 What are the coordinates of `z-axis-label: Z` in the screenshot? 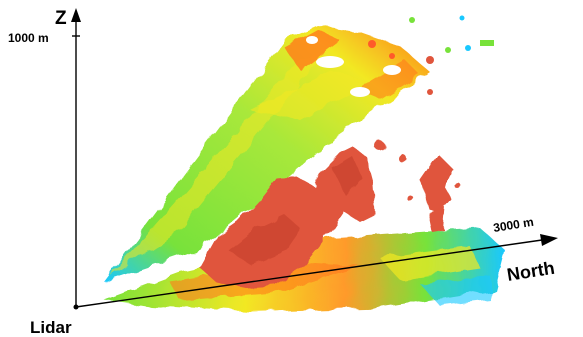 It's located at (61, 18).